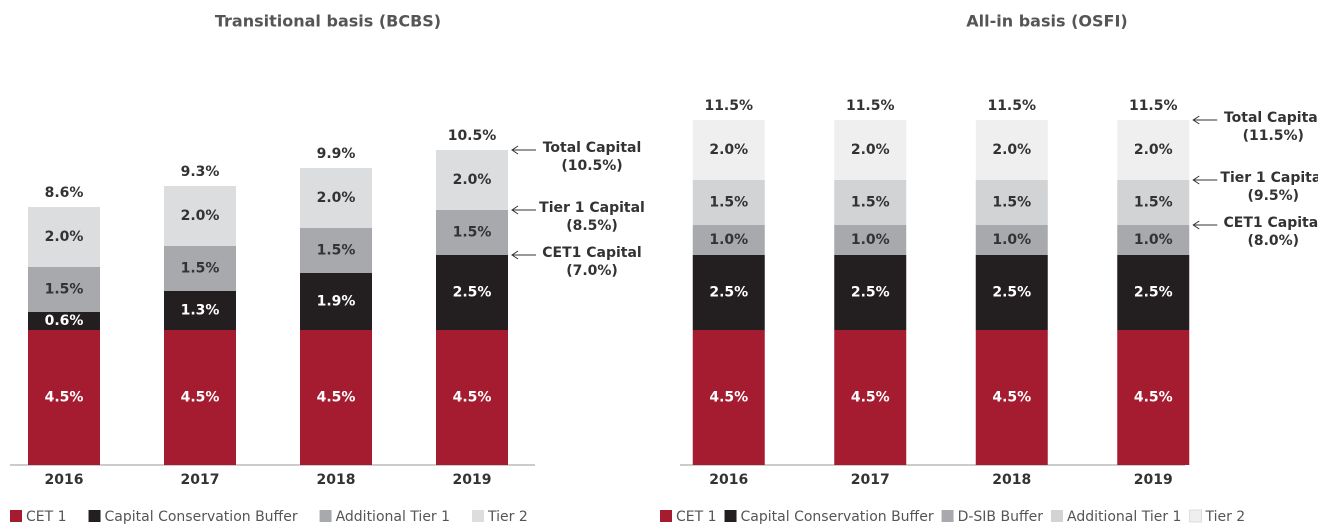 The image size is (1318, 525). Describe the element at coordinates (200, 172) in the screenshot. I see `total-label: 9.3%` at that location.